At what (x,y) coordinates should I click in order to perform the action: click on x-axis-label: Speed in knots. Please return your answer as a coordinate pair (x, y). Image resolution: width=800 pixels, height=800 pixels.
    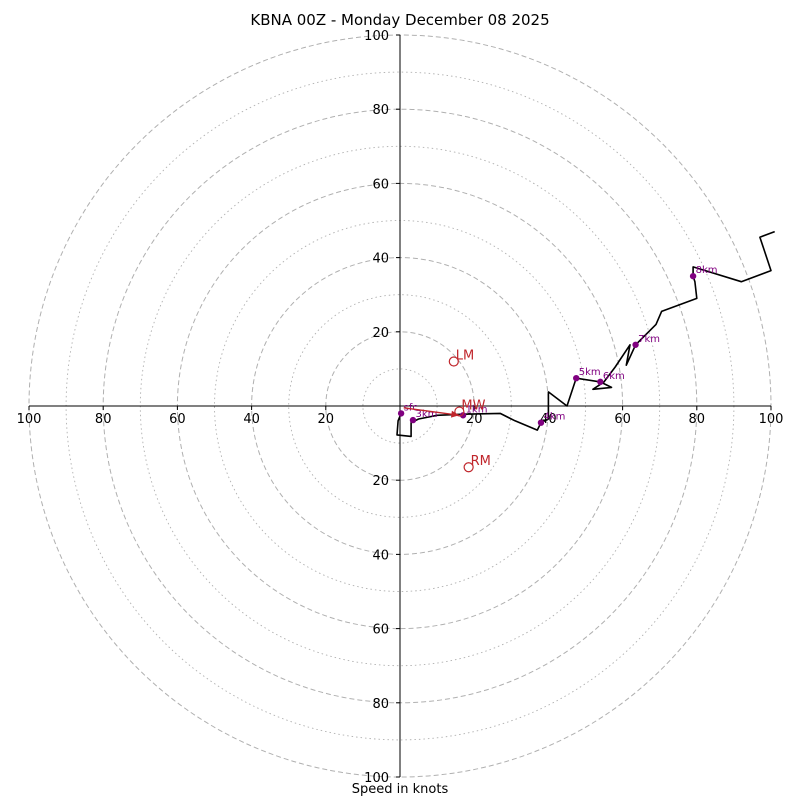
    Looking at the image, I should click on (400, 789).